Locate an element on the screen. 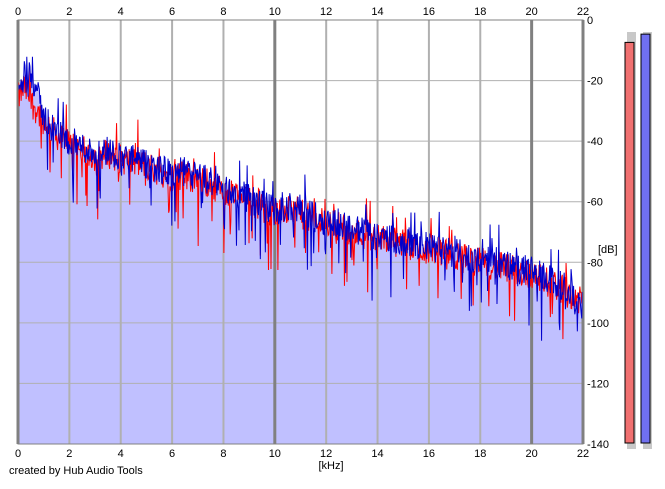  x-tick-label-top: 16 is located at coordinates (429, 12).